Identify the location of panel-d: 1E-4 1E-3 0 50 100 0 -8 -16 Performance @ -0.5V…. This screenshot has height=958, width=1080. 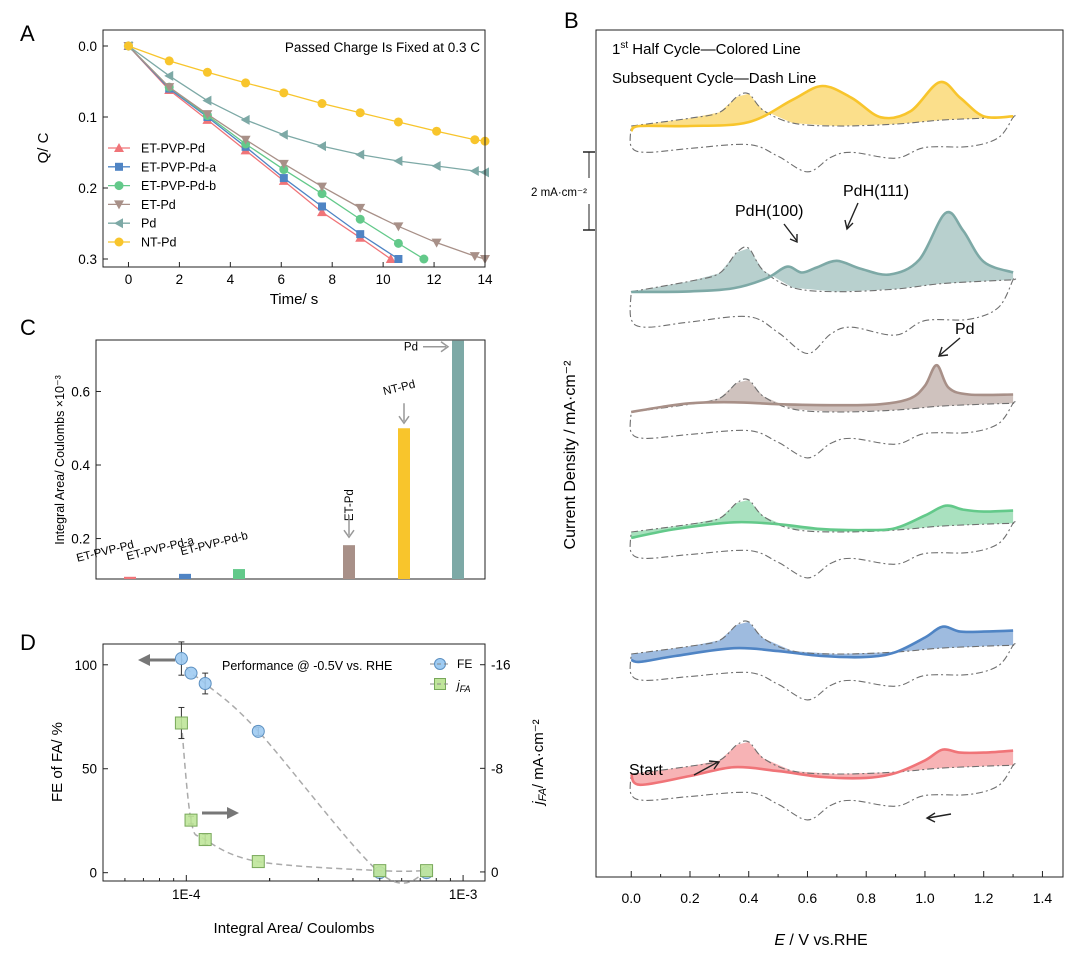
(299, 789).